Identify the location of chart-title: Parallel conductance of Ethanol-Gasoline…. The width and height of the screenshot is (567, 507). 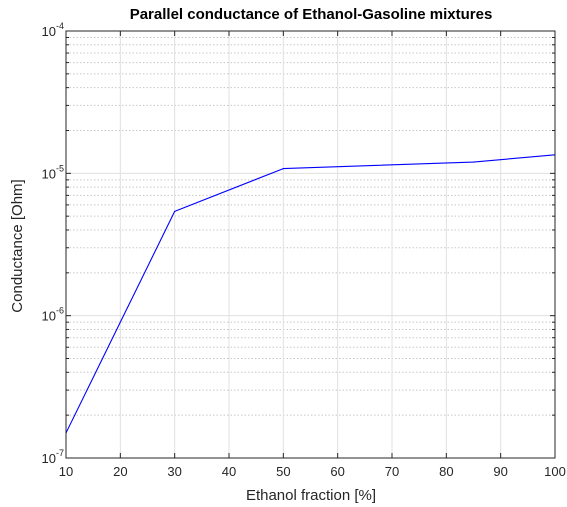
(311, 14).